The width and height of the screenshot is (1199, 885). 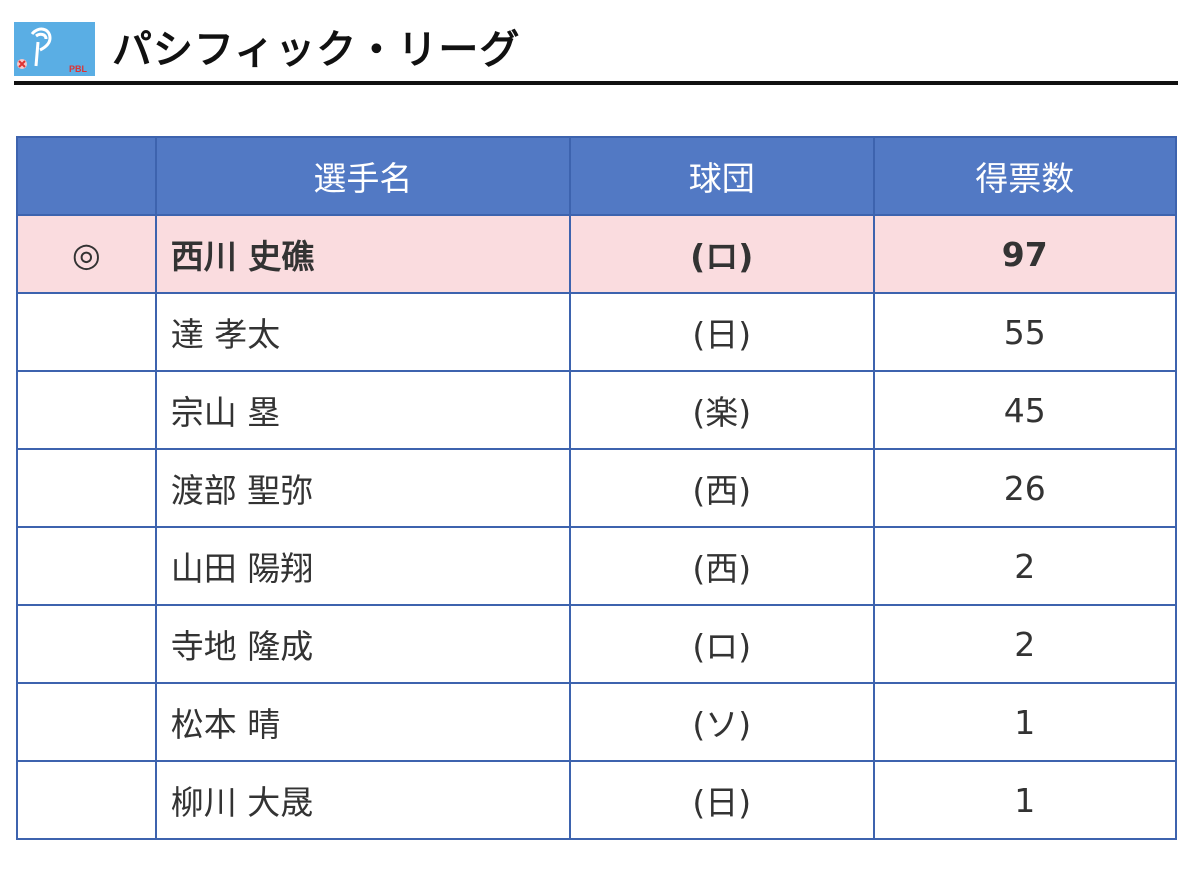 I want to click on player-name: 達 孝太, so click(x=363, y=332).